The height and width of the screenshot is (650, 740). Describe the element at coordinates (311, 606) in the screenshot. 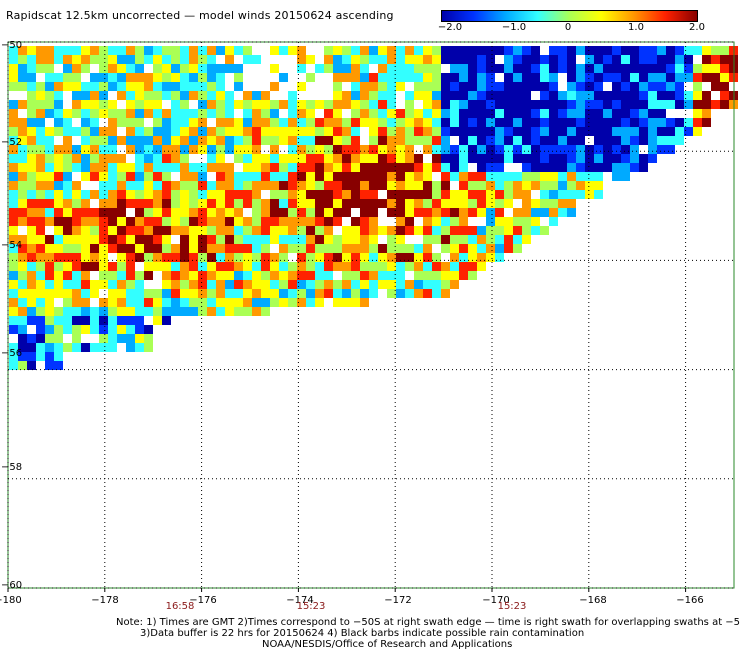

I see `swath-time-label: 15:23` at that location.